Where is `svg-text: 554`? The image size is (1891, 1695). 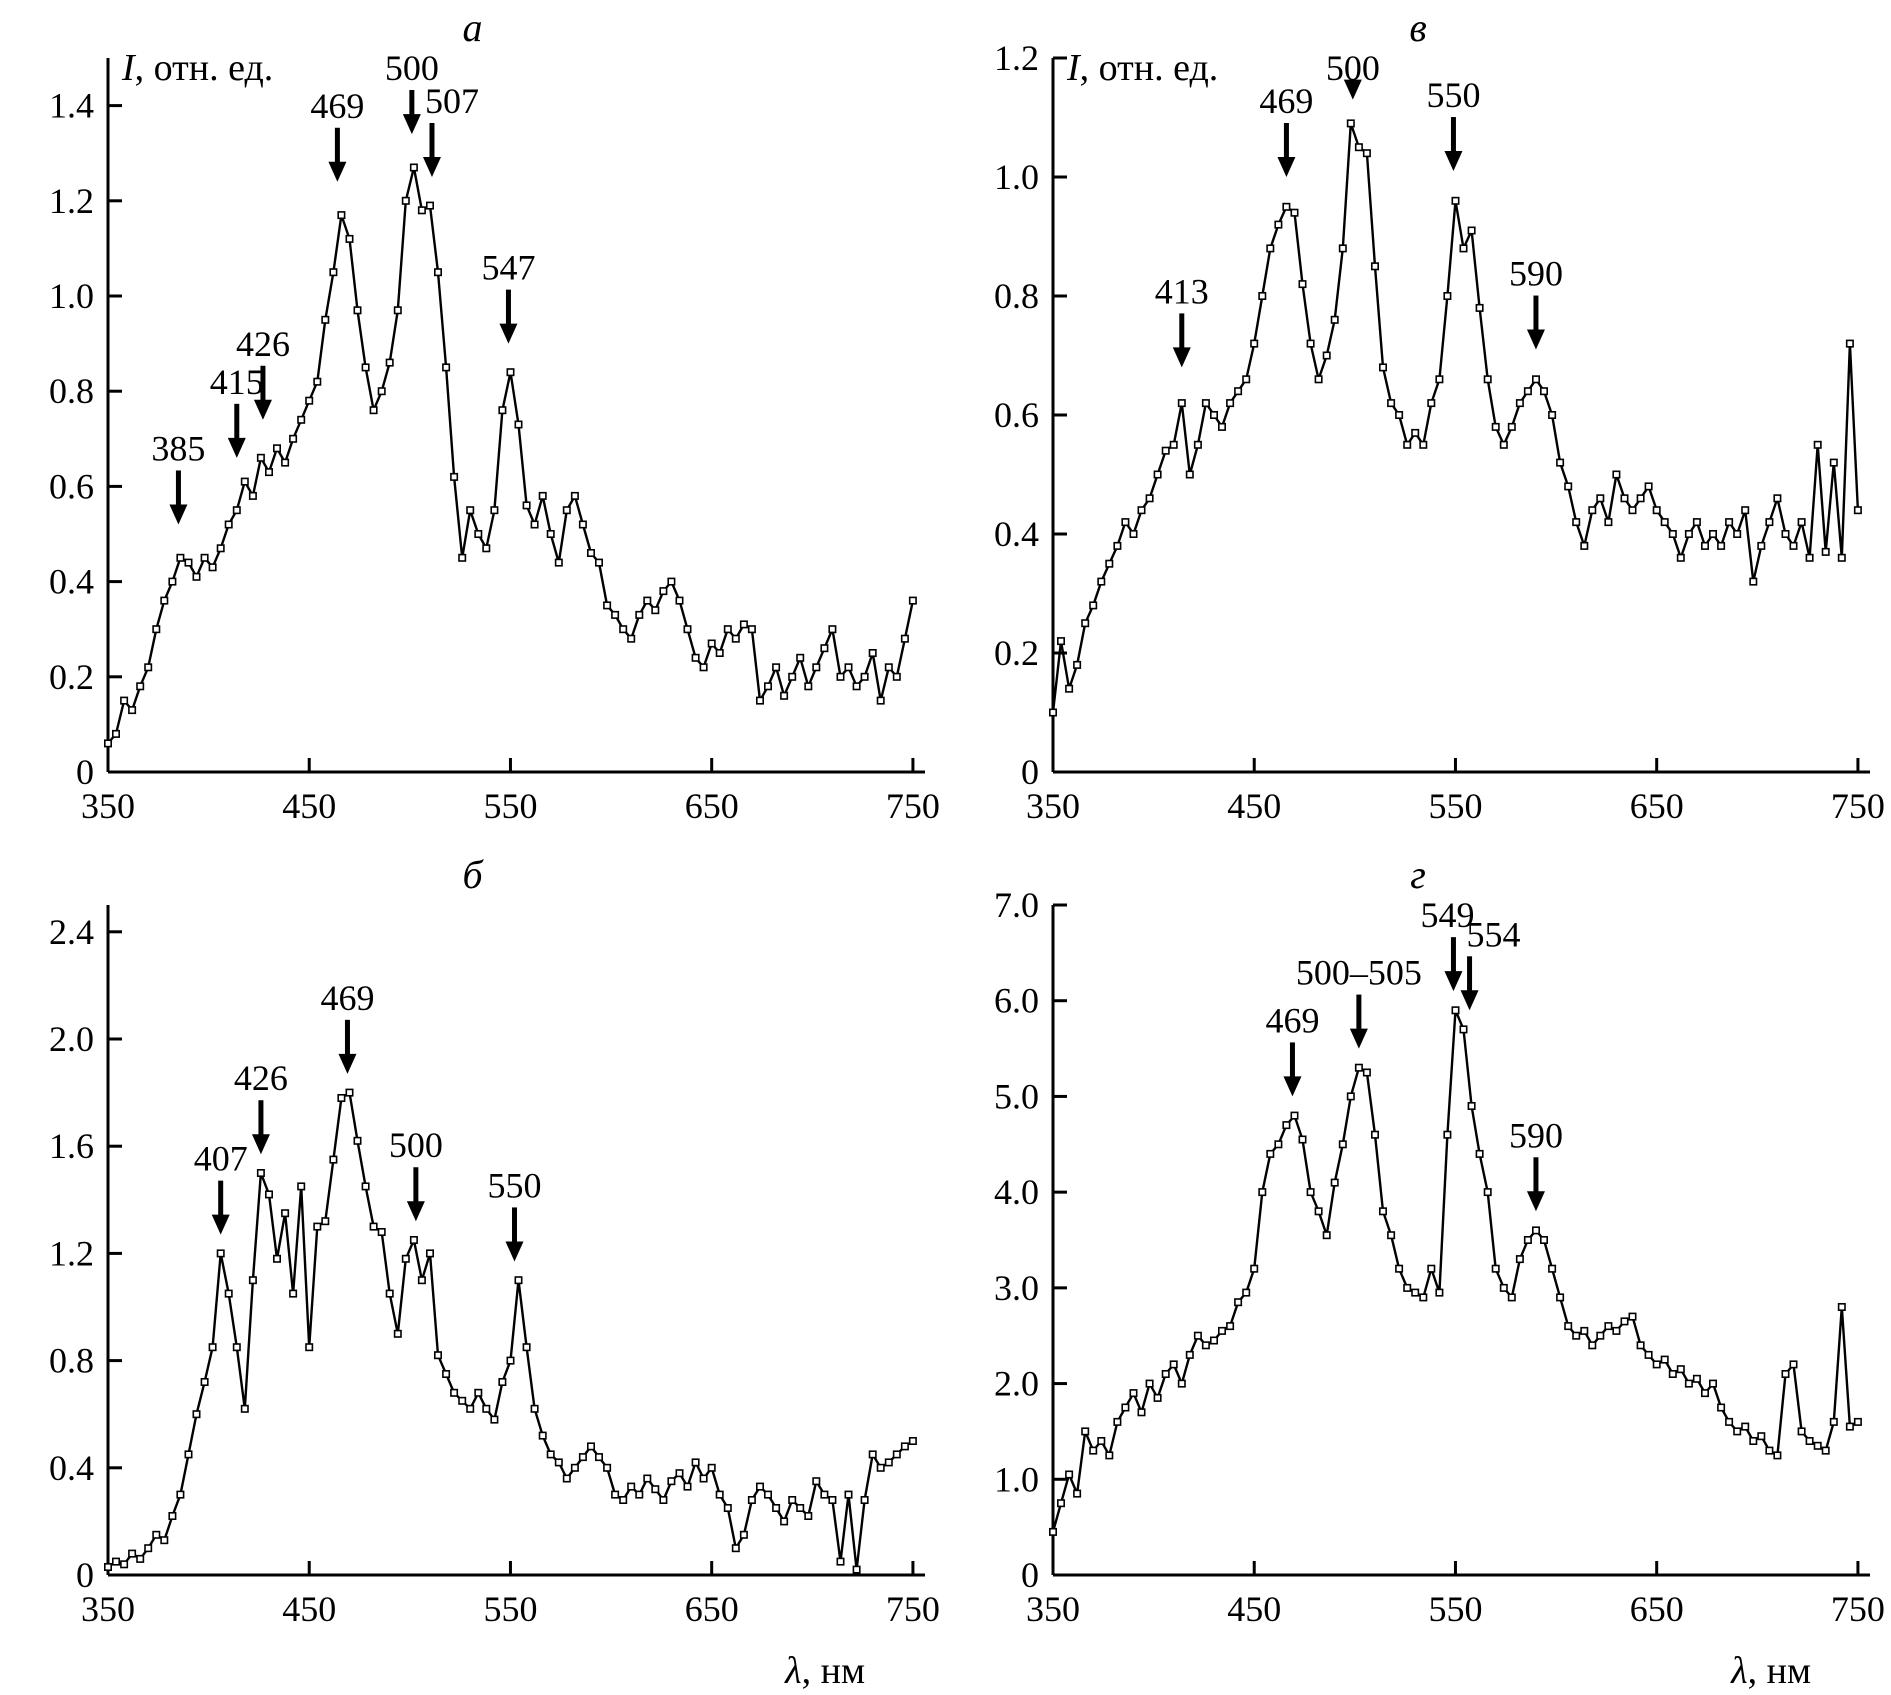 svg-text: 554 is located at coordinates (1494, 934).